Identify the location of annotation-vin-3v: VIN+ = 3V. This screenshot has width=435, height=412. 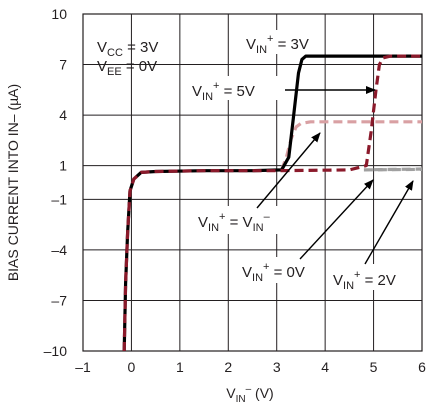
(277, 44).